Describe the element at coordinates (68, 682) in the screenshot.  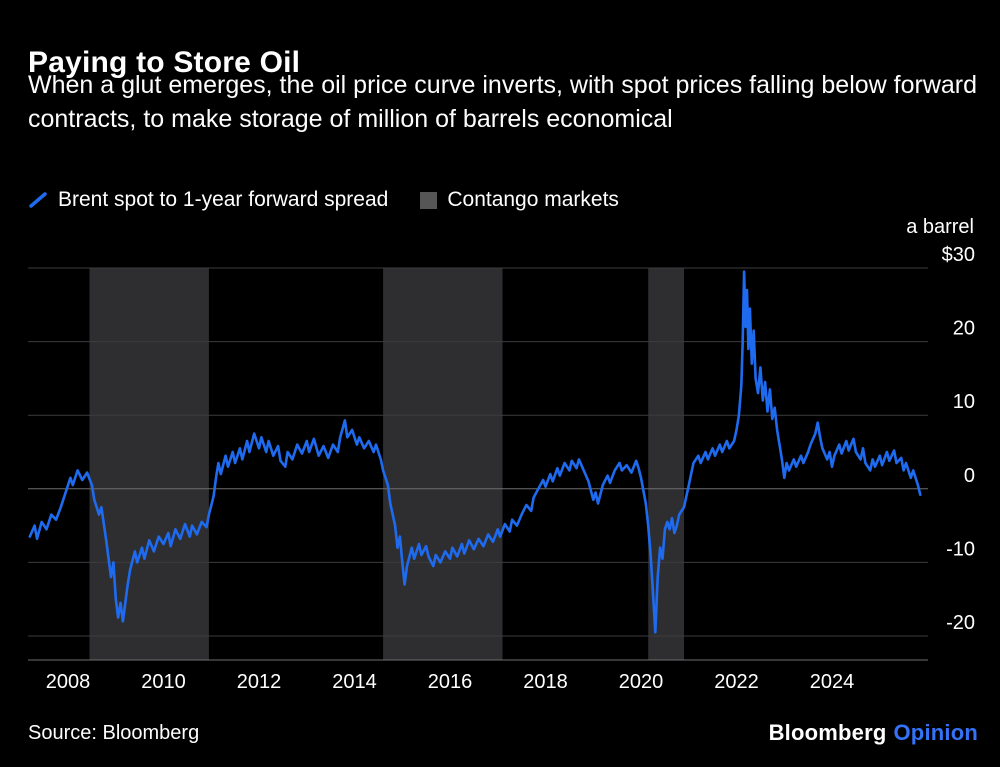
I see `x-tick-label: 2008` at that location.